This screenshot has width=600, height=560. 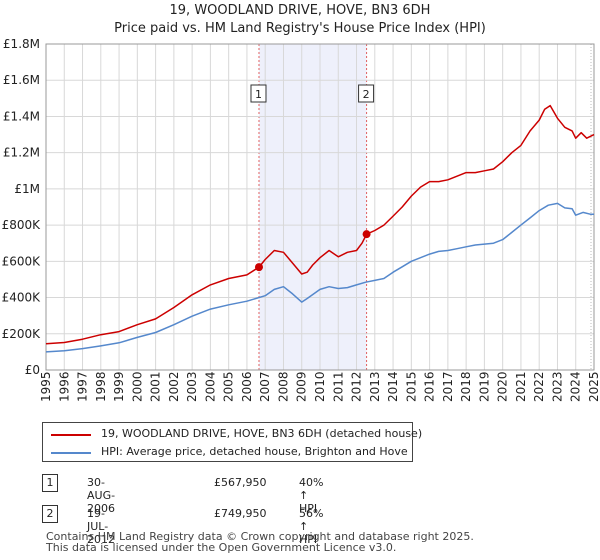 I want to click on y-tick-label: £1.2M, so click(x=21, y=153).